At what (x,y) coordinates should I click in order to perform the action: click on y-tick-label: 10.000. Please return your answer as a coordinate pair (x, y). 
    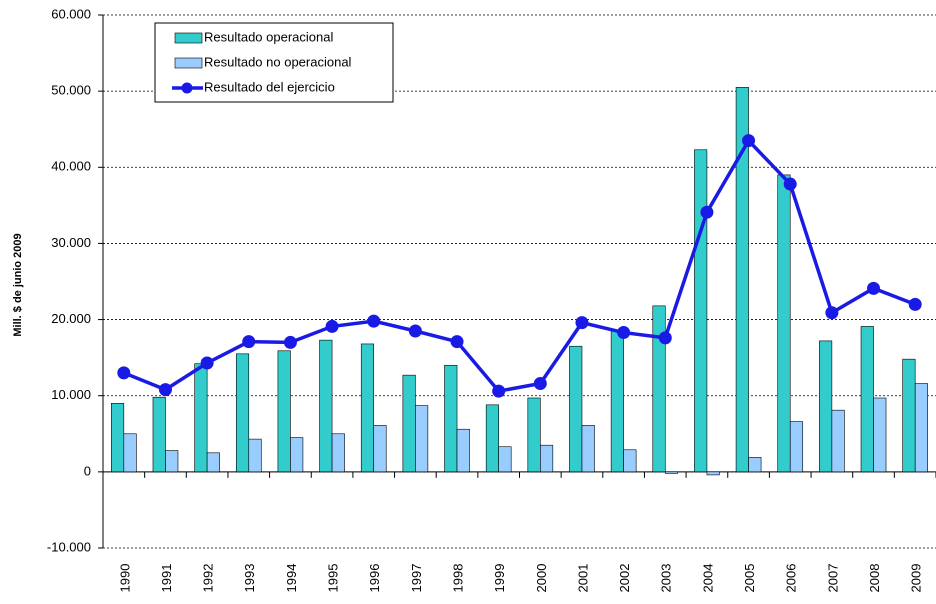
    Looking at the image, I should click on (71, 394).